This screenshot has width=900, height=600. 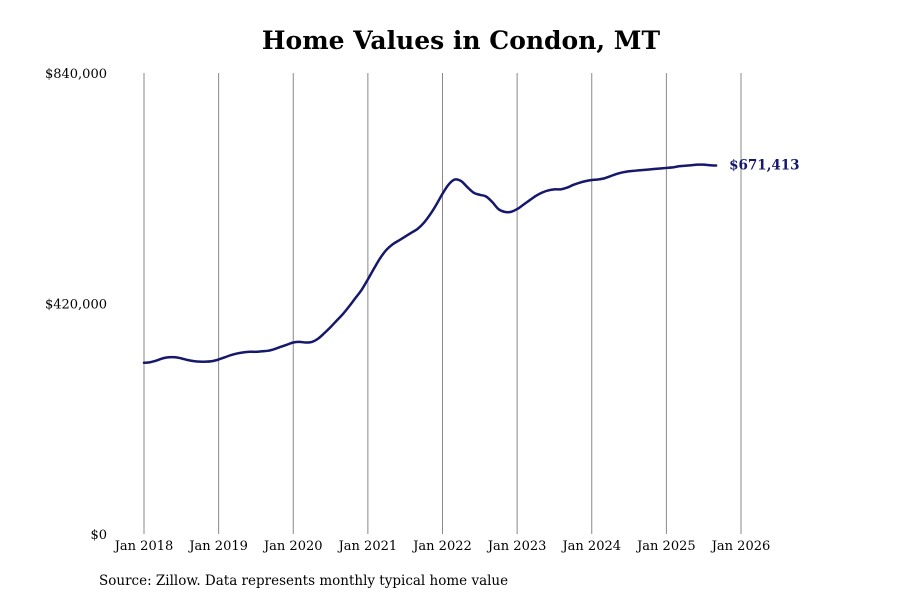 What do you see at coordinates (98, 535) in the screenshot?
I see `y-tick-label: $0` at bounding box center [98, 535].